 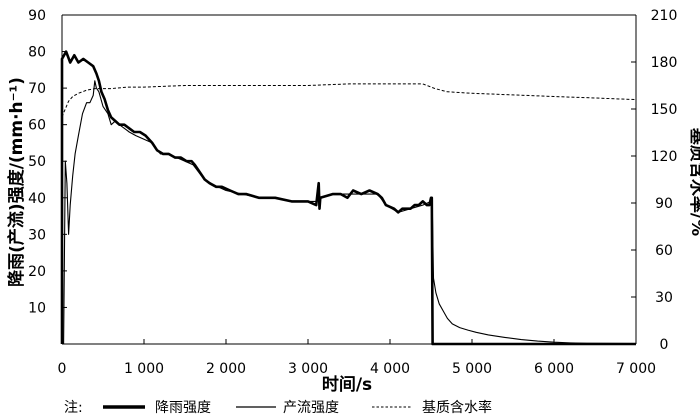 I want to click on x-axis-title: 时间/s, so click(x=347, y=384).